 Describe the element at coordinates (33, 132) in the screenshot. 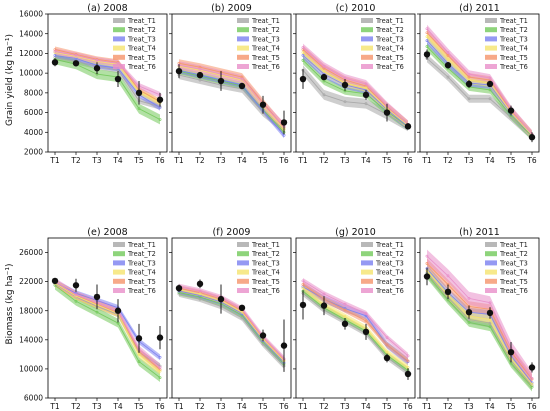

I see `y-tick-label: 4000` at that location.